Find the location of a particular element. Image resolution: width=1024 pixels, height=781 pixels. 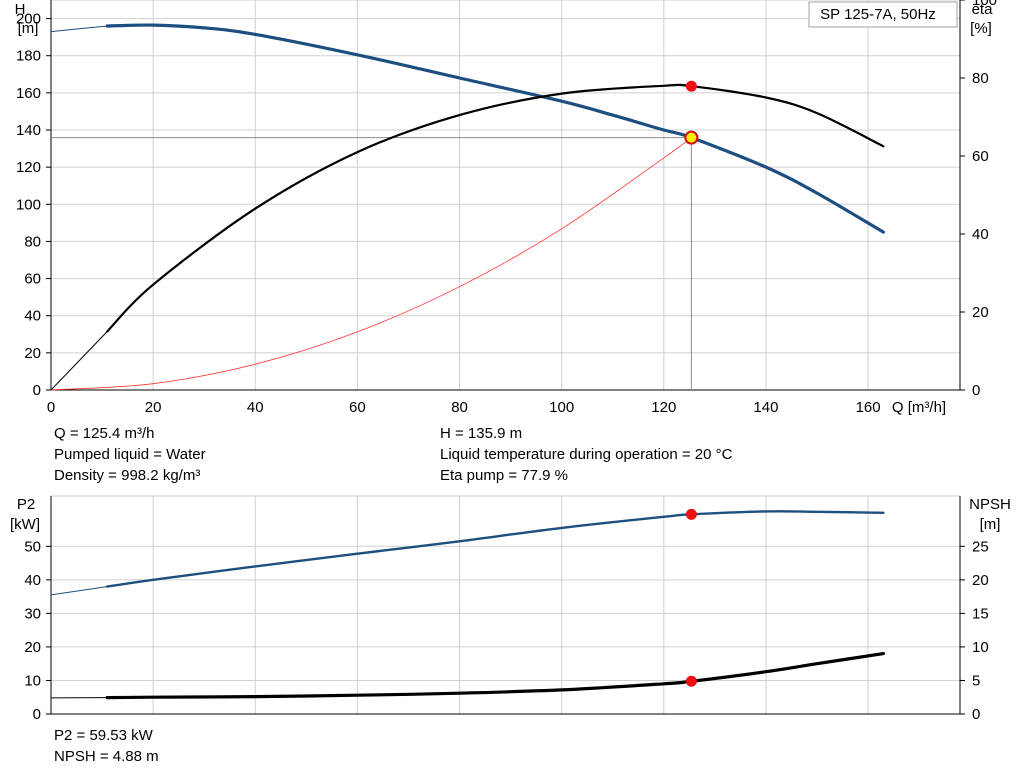

info-p2: P2 = 59.53 kW is located at coordinates (103, 735).